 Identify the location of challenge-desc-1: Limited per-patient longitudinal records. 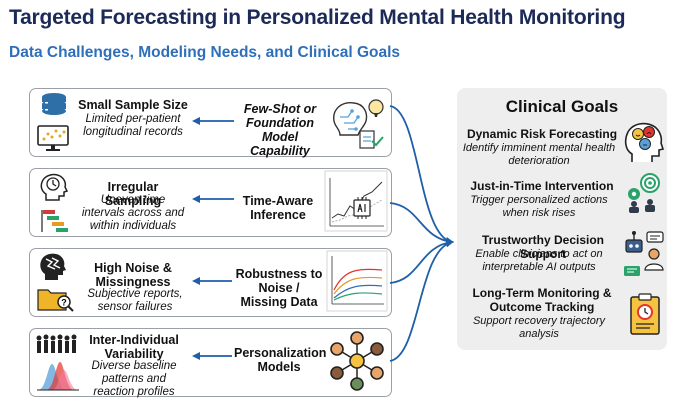
(133, 125).